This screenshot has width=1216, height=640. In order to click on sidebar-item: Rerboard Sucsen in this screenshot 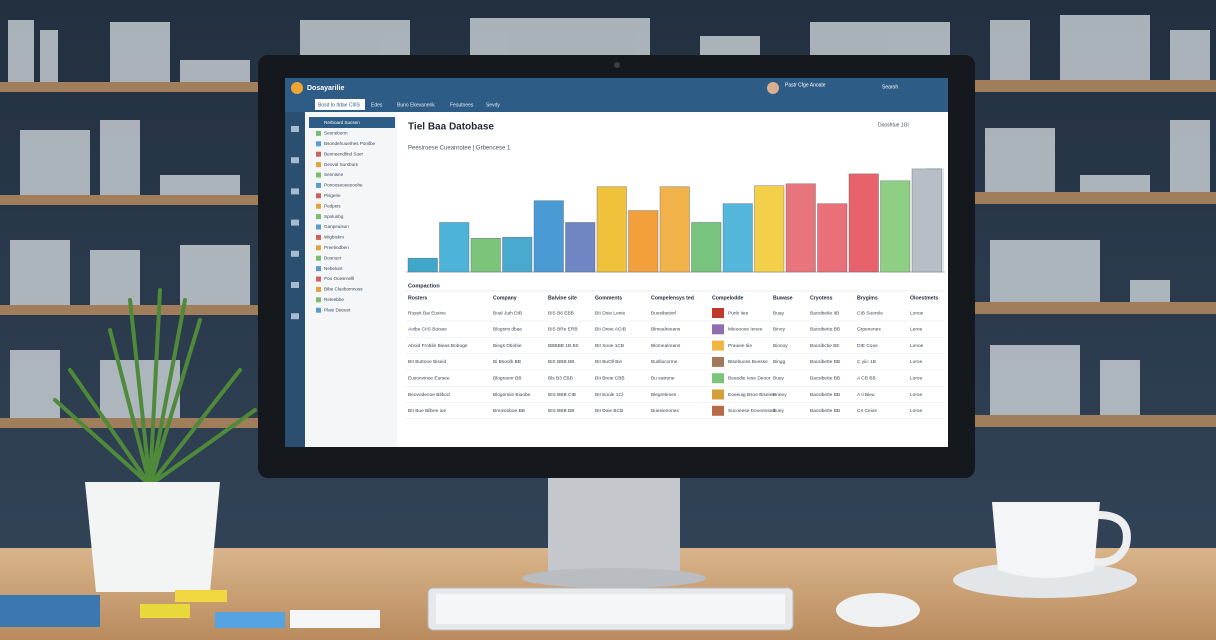, I will do `click(342, 122)`.